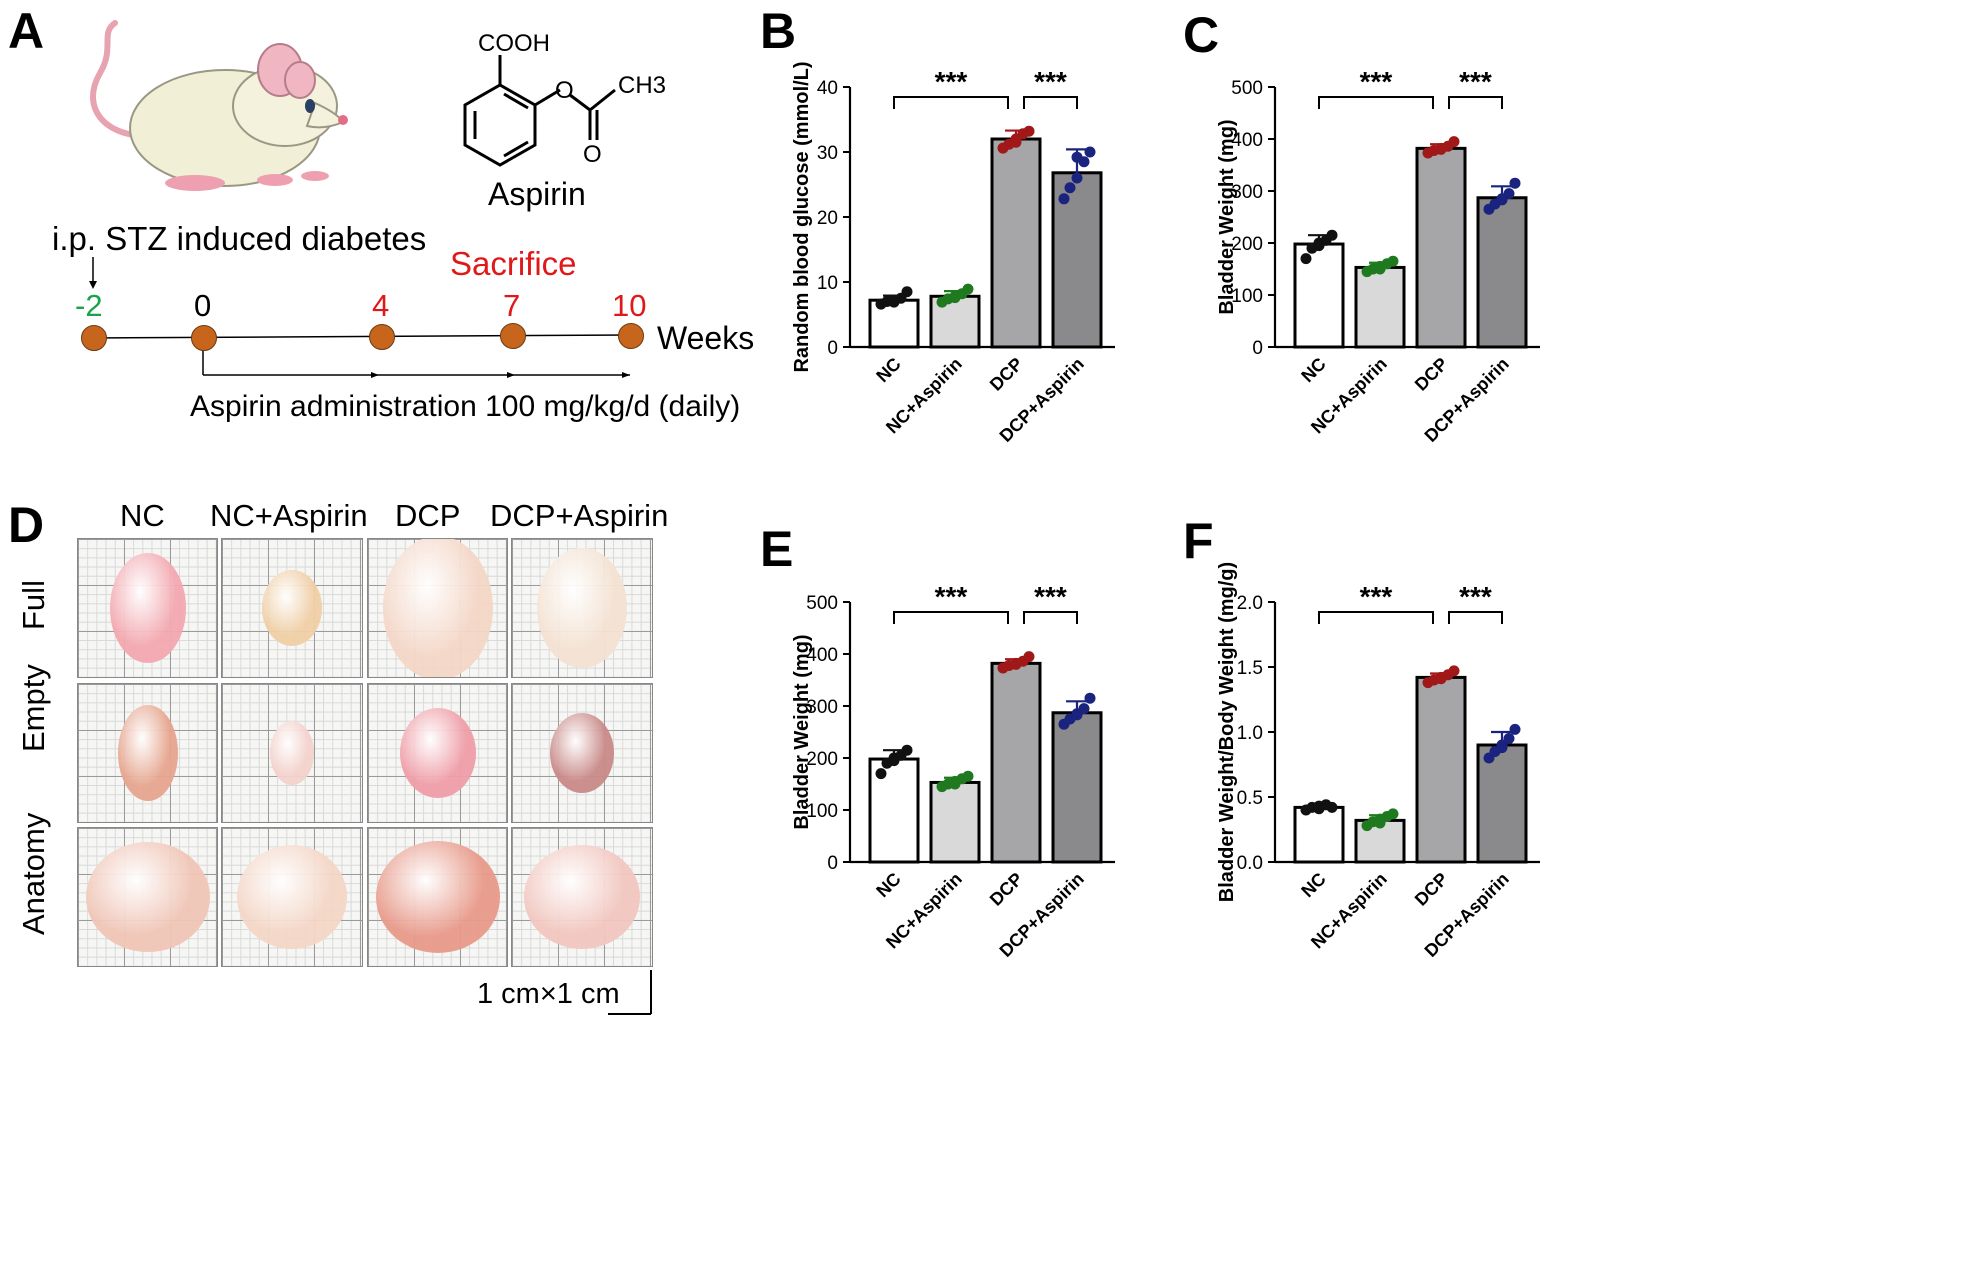 This screenshot has width=1965, height=1284. Describe the element at coordinates (822, 811) in the screenshot. I see `y-tick-label: 100` at that location.